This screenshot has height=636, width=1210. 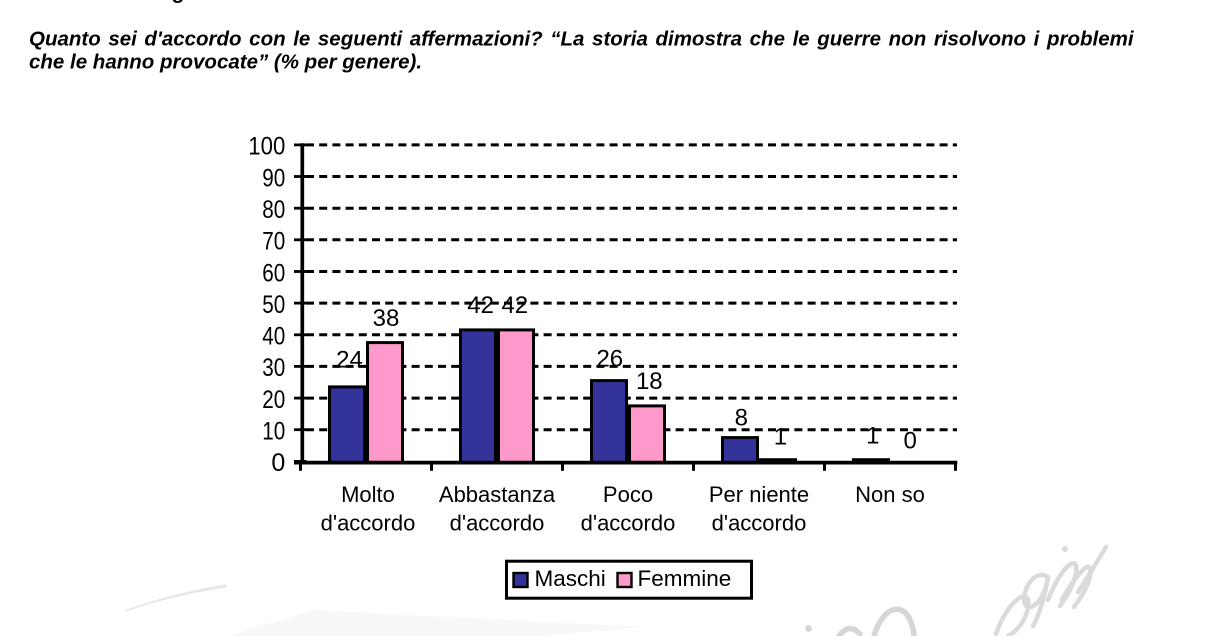 What do you see at coordinates (273, 305) in the screenshot?
I see `svg-text: 50` at bounding box center [273, 305].